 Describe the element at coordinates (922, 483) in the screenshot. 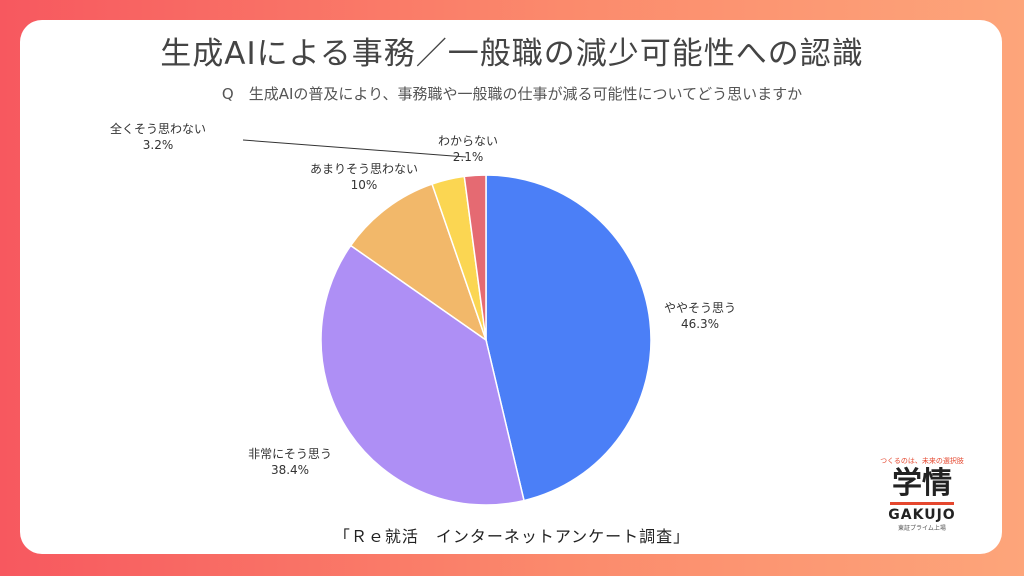

I see `logo-main-text: 学情` at that location.